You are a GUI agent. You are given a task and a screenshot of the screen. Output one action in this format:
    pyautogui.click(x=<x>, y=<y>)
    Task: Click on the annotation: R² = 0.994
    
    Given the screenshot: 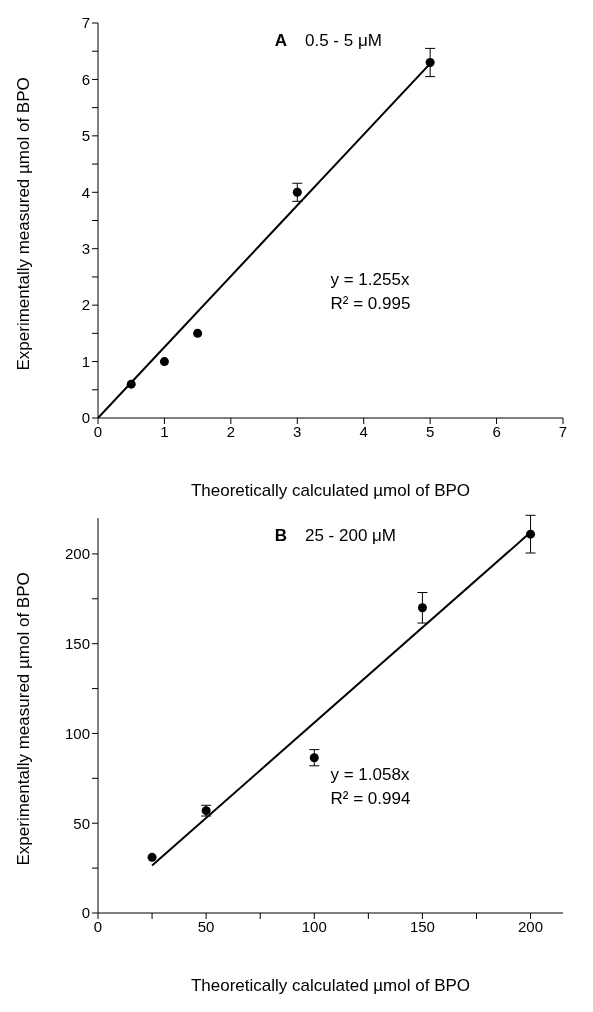 What is the action you would take?
    pyautogui.click(x=370, y=798)
    